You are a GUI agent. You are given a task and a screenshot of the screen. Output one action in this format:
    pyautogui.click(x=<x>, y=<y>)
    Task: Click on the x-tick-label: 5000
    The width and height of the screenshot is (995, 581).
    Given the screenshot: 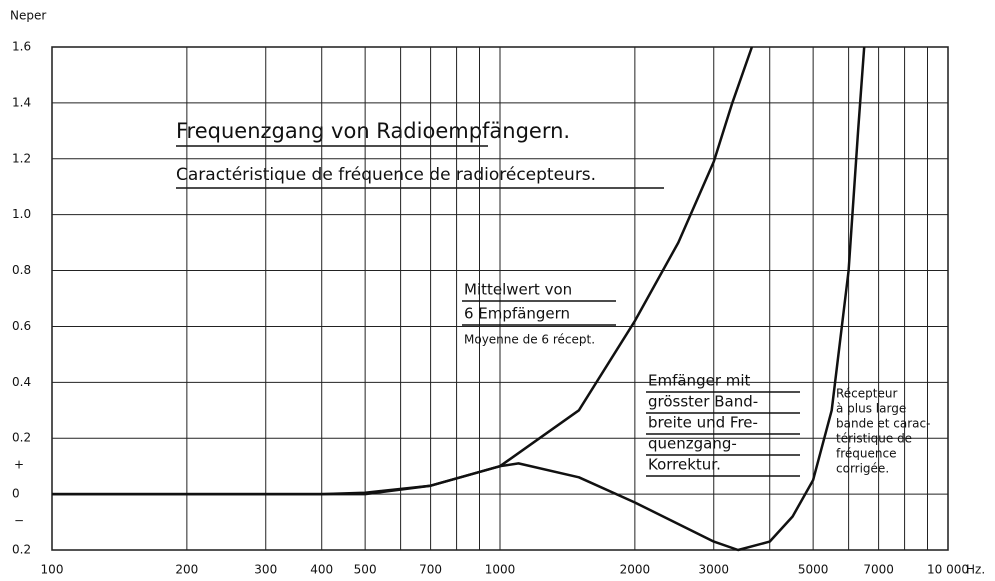 What is the action you would take?
    pyautogui.click(x=813, y=570)
    